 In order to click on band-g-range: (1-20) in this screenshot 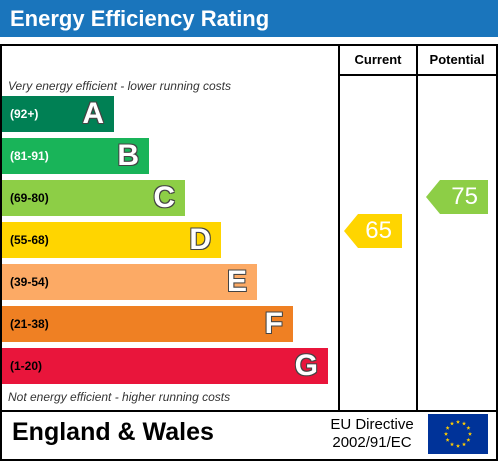, I will do `click(26, 366)`.